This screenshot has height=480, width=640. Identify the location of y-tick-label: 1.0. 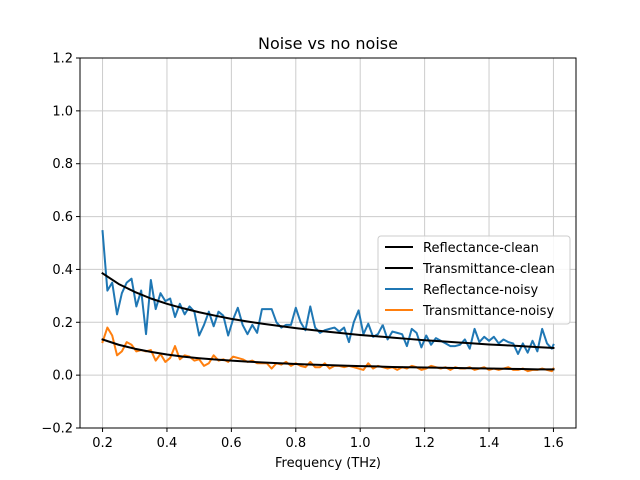
(62, 111).